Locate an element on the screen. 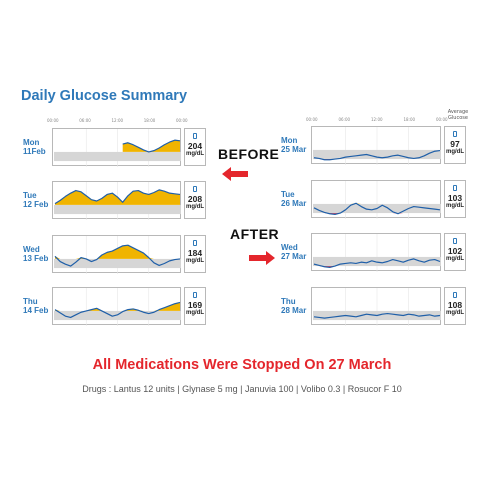  day-label: Mon 25 Mar is located at coordinates (293, 145).